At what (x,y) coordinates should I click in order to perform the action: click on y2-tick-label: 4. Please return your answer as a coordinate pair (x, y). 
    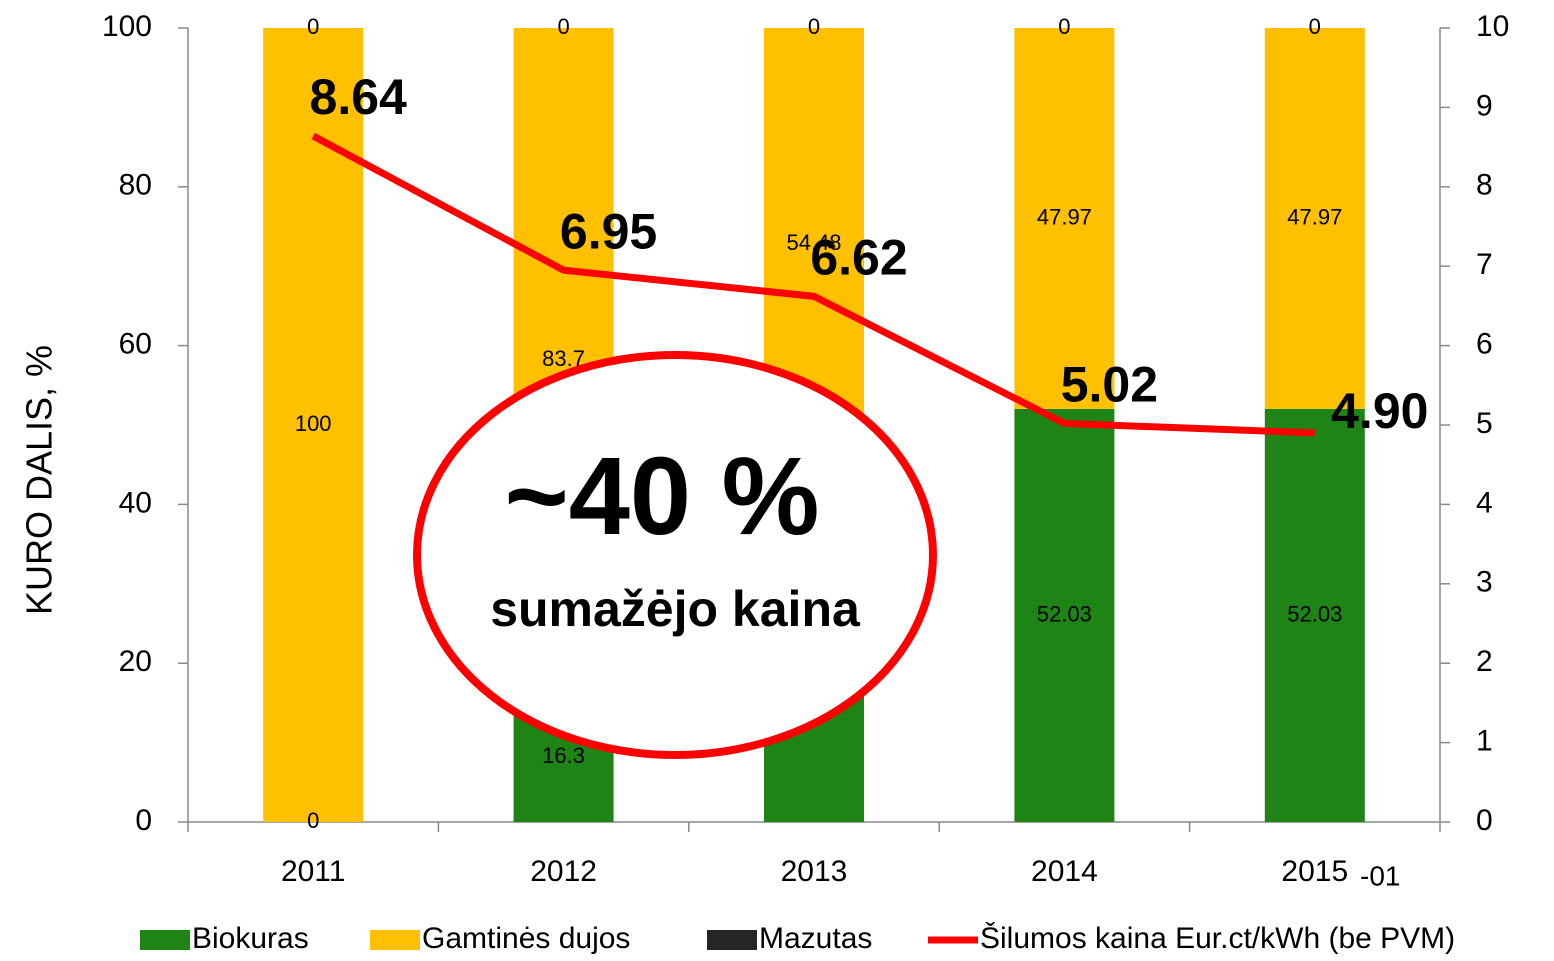
    Looking at the image, I should click on (1484, 502).